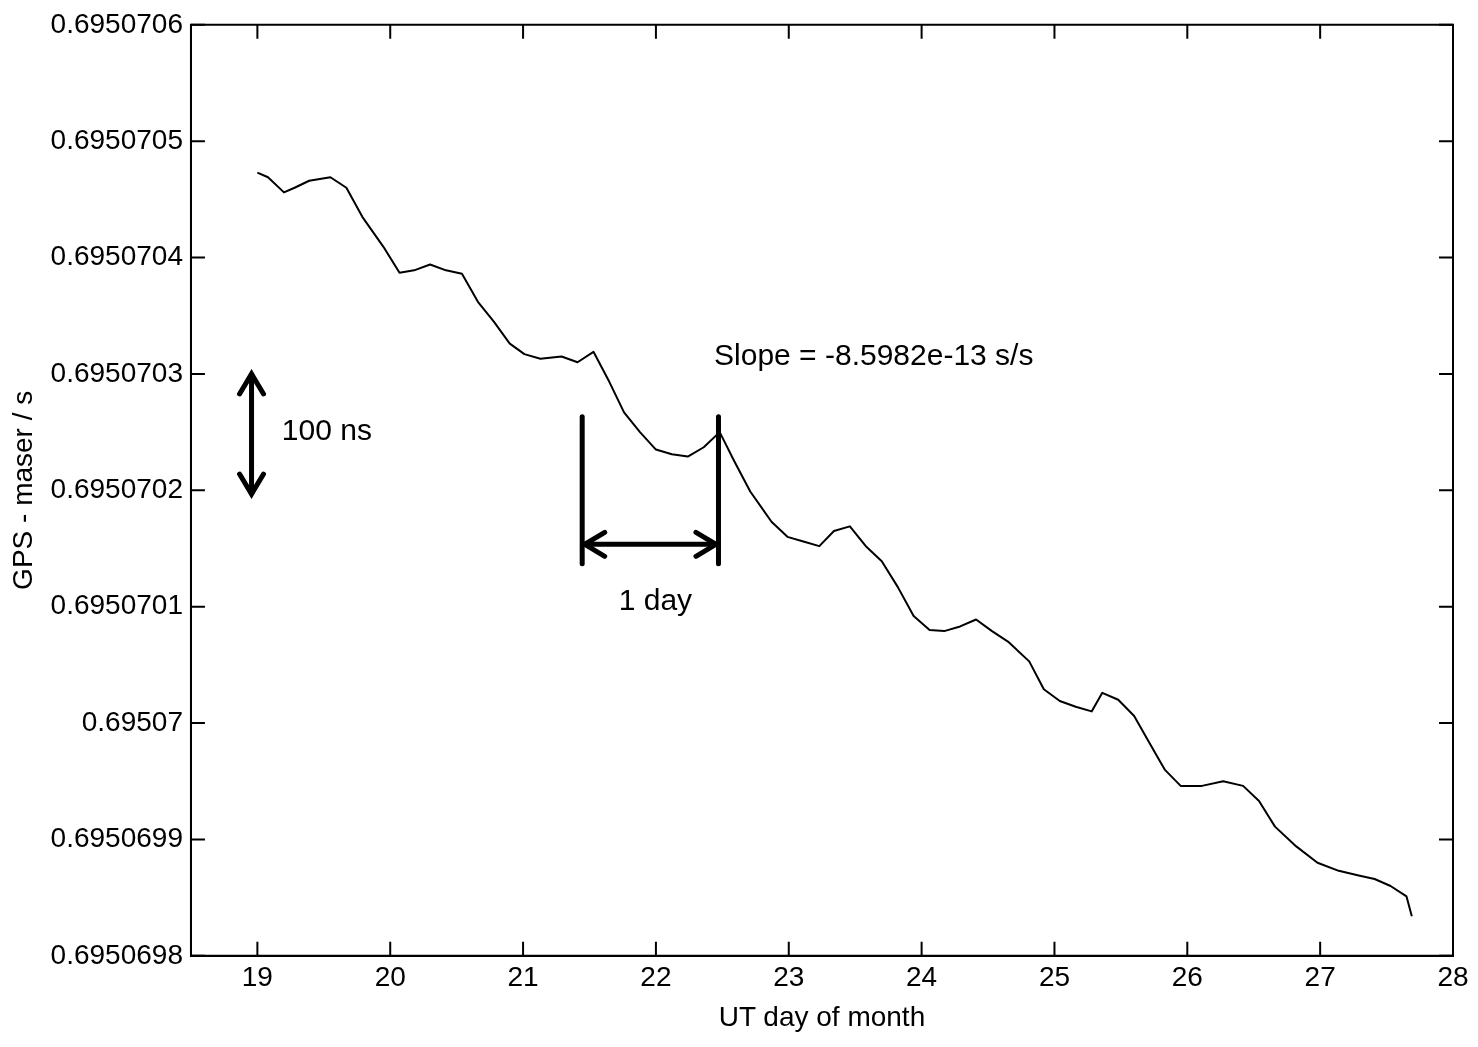 The height and width of the screenshot is (1047, 1478). Describe the element at coordinates (326, 429) in the screenshot. I see `annotation: 100 ns` at that location.